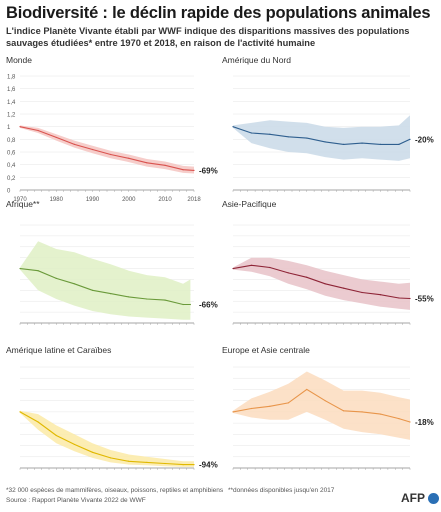 This screenshot has width=441, height=512. What do you see at coordinates (321, 283) in the screenshot?
I see `confidence-band-asie-pacifique` at bounding box center [321, 283].